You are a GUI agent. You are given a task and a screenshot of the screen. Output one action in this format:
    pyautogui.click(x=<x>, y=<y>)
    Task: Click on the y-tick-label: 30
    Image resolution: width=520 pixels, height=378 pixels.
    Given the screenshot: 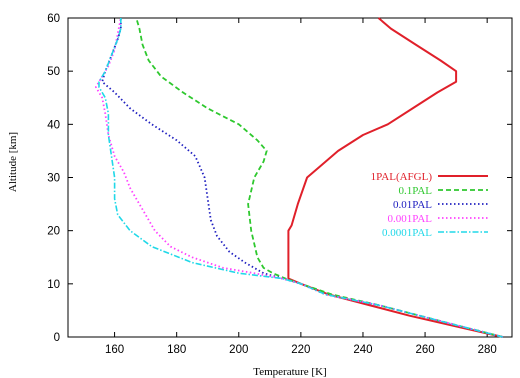 What is the action you would take?
    pyautogui.click(x=53, y=179)
    